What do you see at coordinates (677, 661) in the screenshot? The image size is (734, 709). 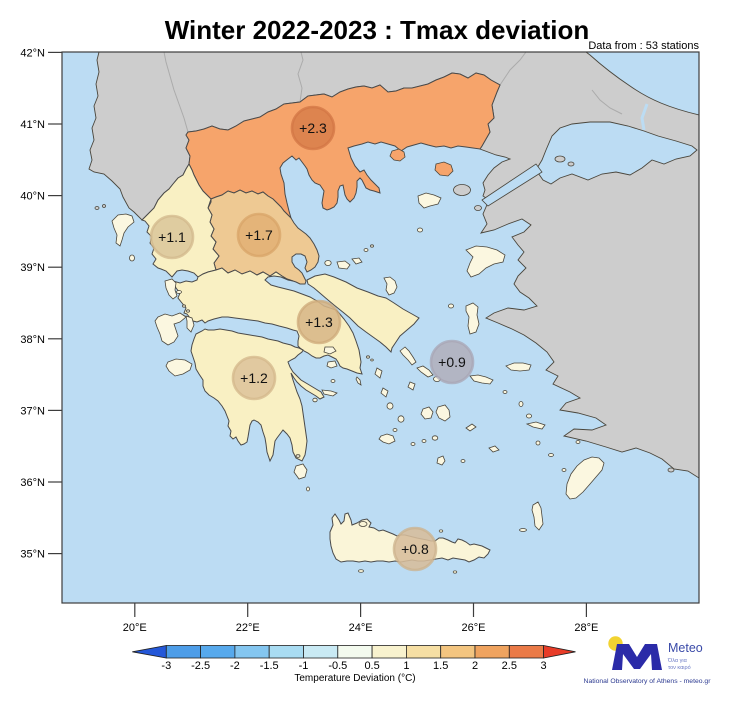 I see `svg-text: Όλα για` at bounding box center [677, 661].